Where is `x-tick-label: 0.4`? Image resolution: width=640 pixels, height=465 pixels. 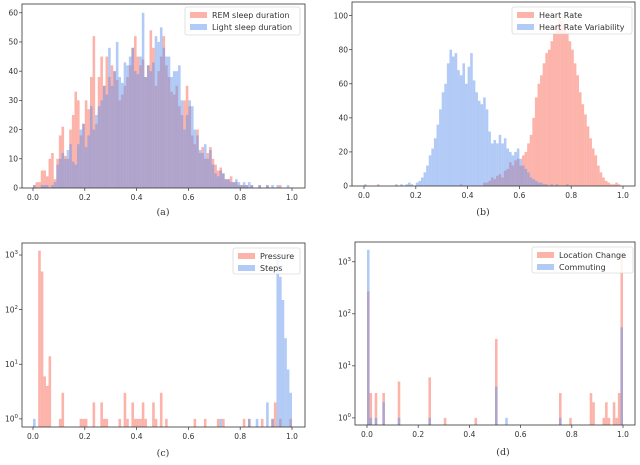
x-tick-label: 0.4 is located at coordinates (137, 436).